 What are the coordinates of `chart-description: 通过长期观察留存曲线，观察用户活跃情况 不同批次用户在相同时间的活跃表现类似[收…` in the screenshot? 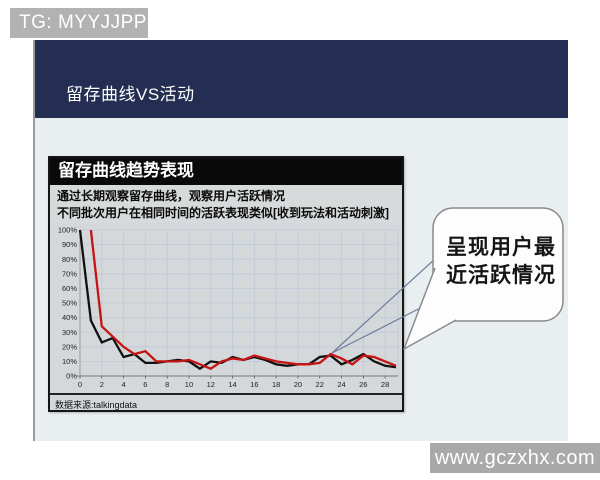 It's located at (226, 204).